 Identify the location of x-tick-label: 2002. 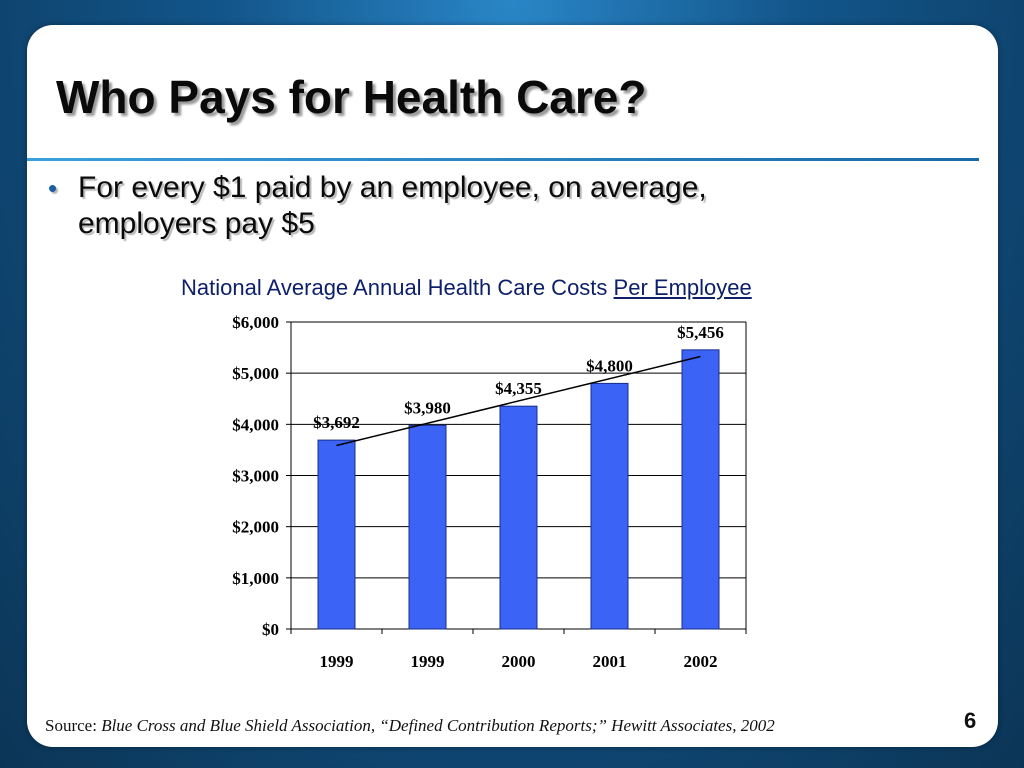
(701, 661).